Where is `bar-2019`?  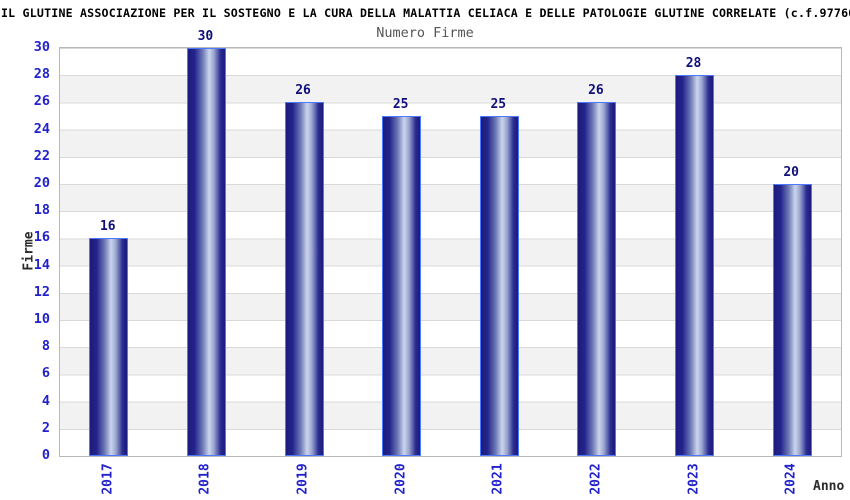 bar-2019 is located at coordinates (304, 279).